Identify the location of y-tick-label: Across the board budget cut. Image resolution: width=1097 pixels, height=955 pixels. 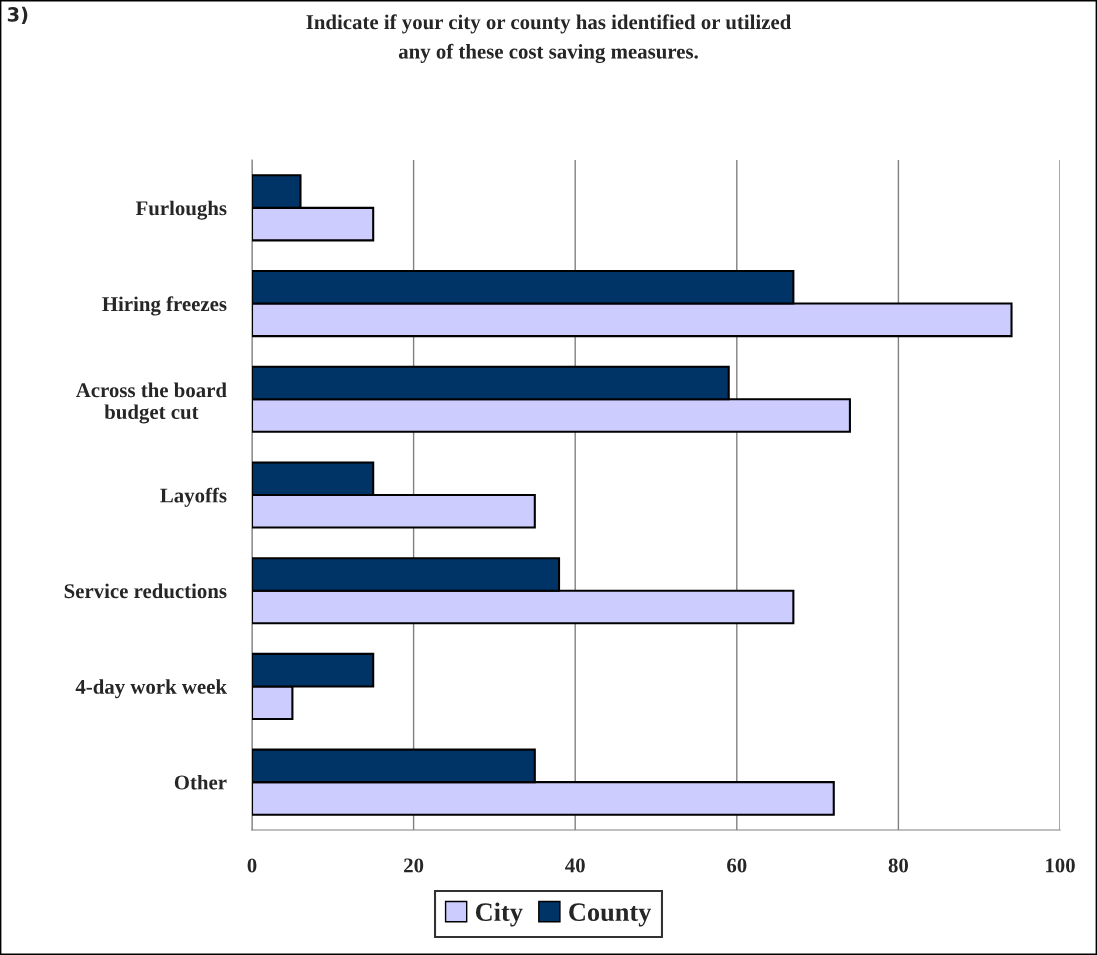
(151, 403).